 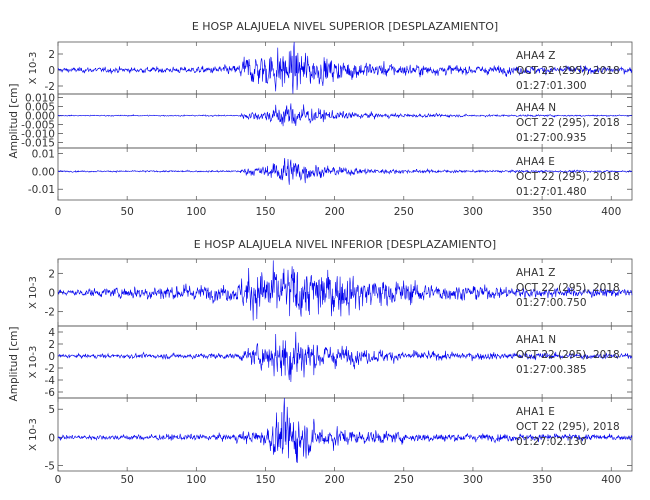 What do you see at coordinates (535, 162) in the screenshot?
I see `station-label: AHA4 E` at bounding box center [535, 162].